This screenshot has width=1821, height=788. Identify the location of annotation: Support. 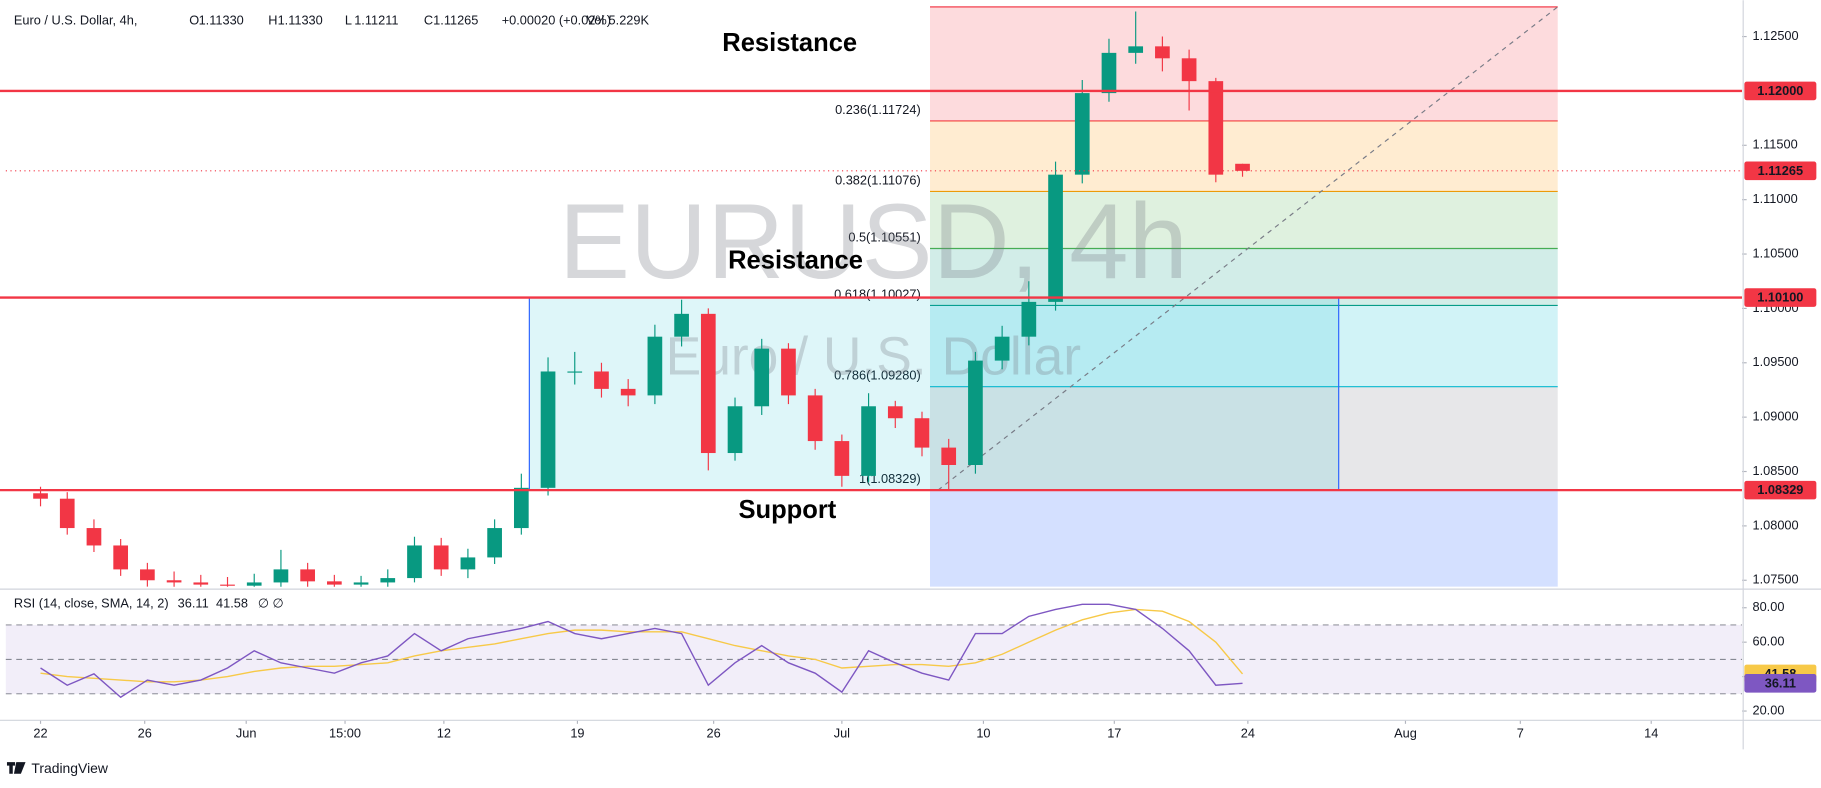
(787, 510).